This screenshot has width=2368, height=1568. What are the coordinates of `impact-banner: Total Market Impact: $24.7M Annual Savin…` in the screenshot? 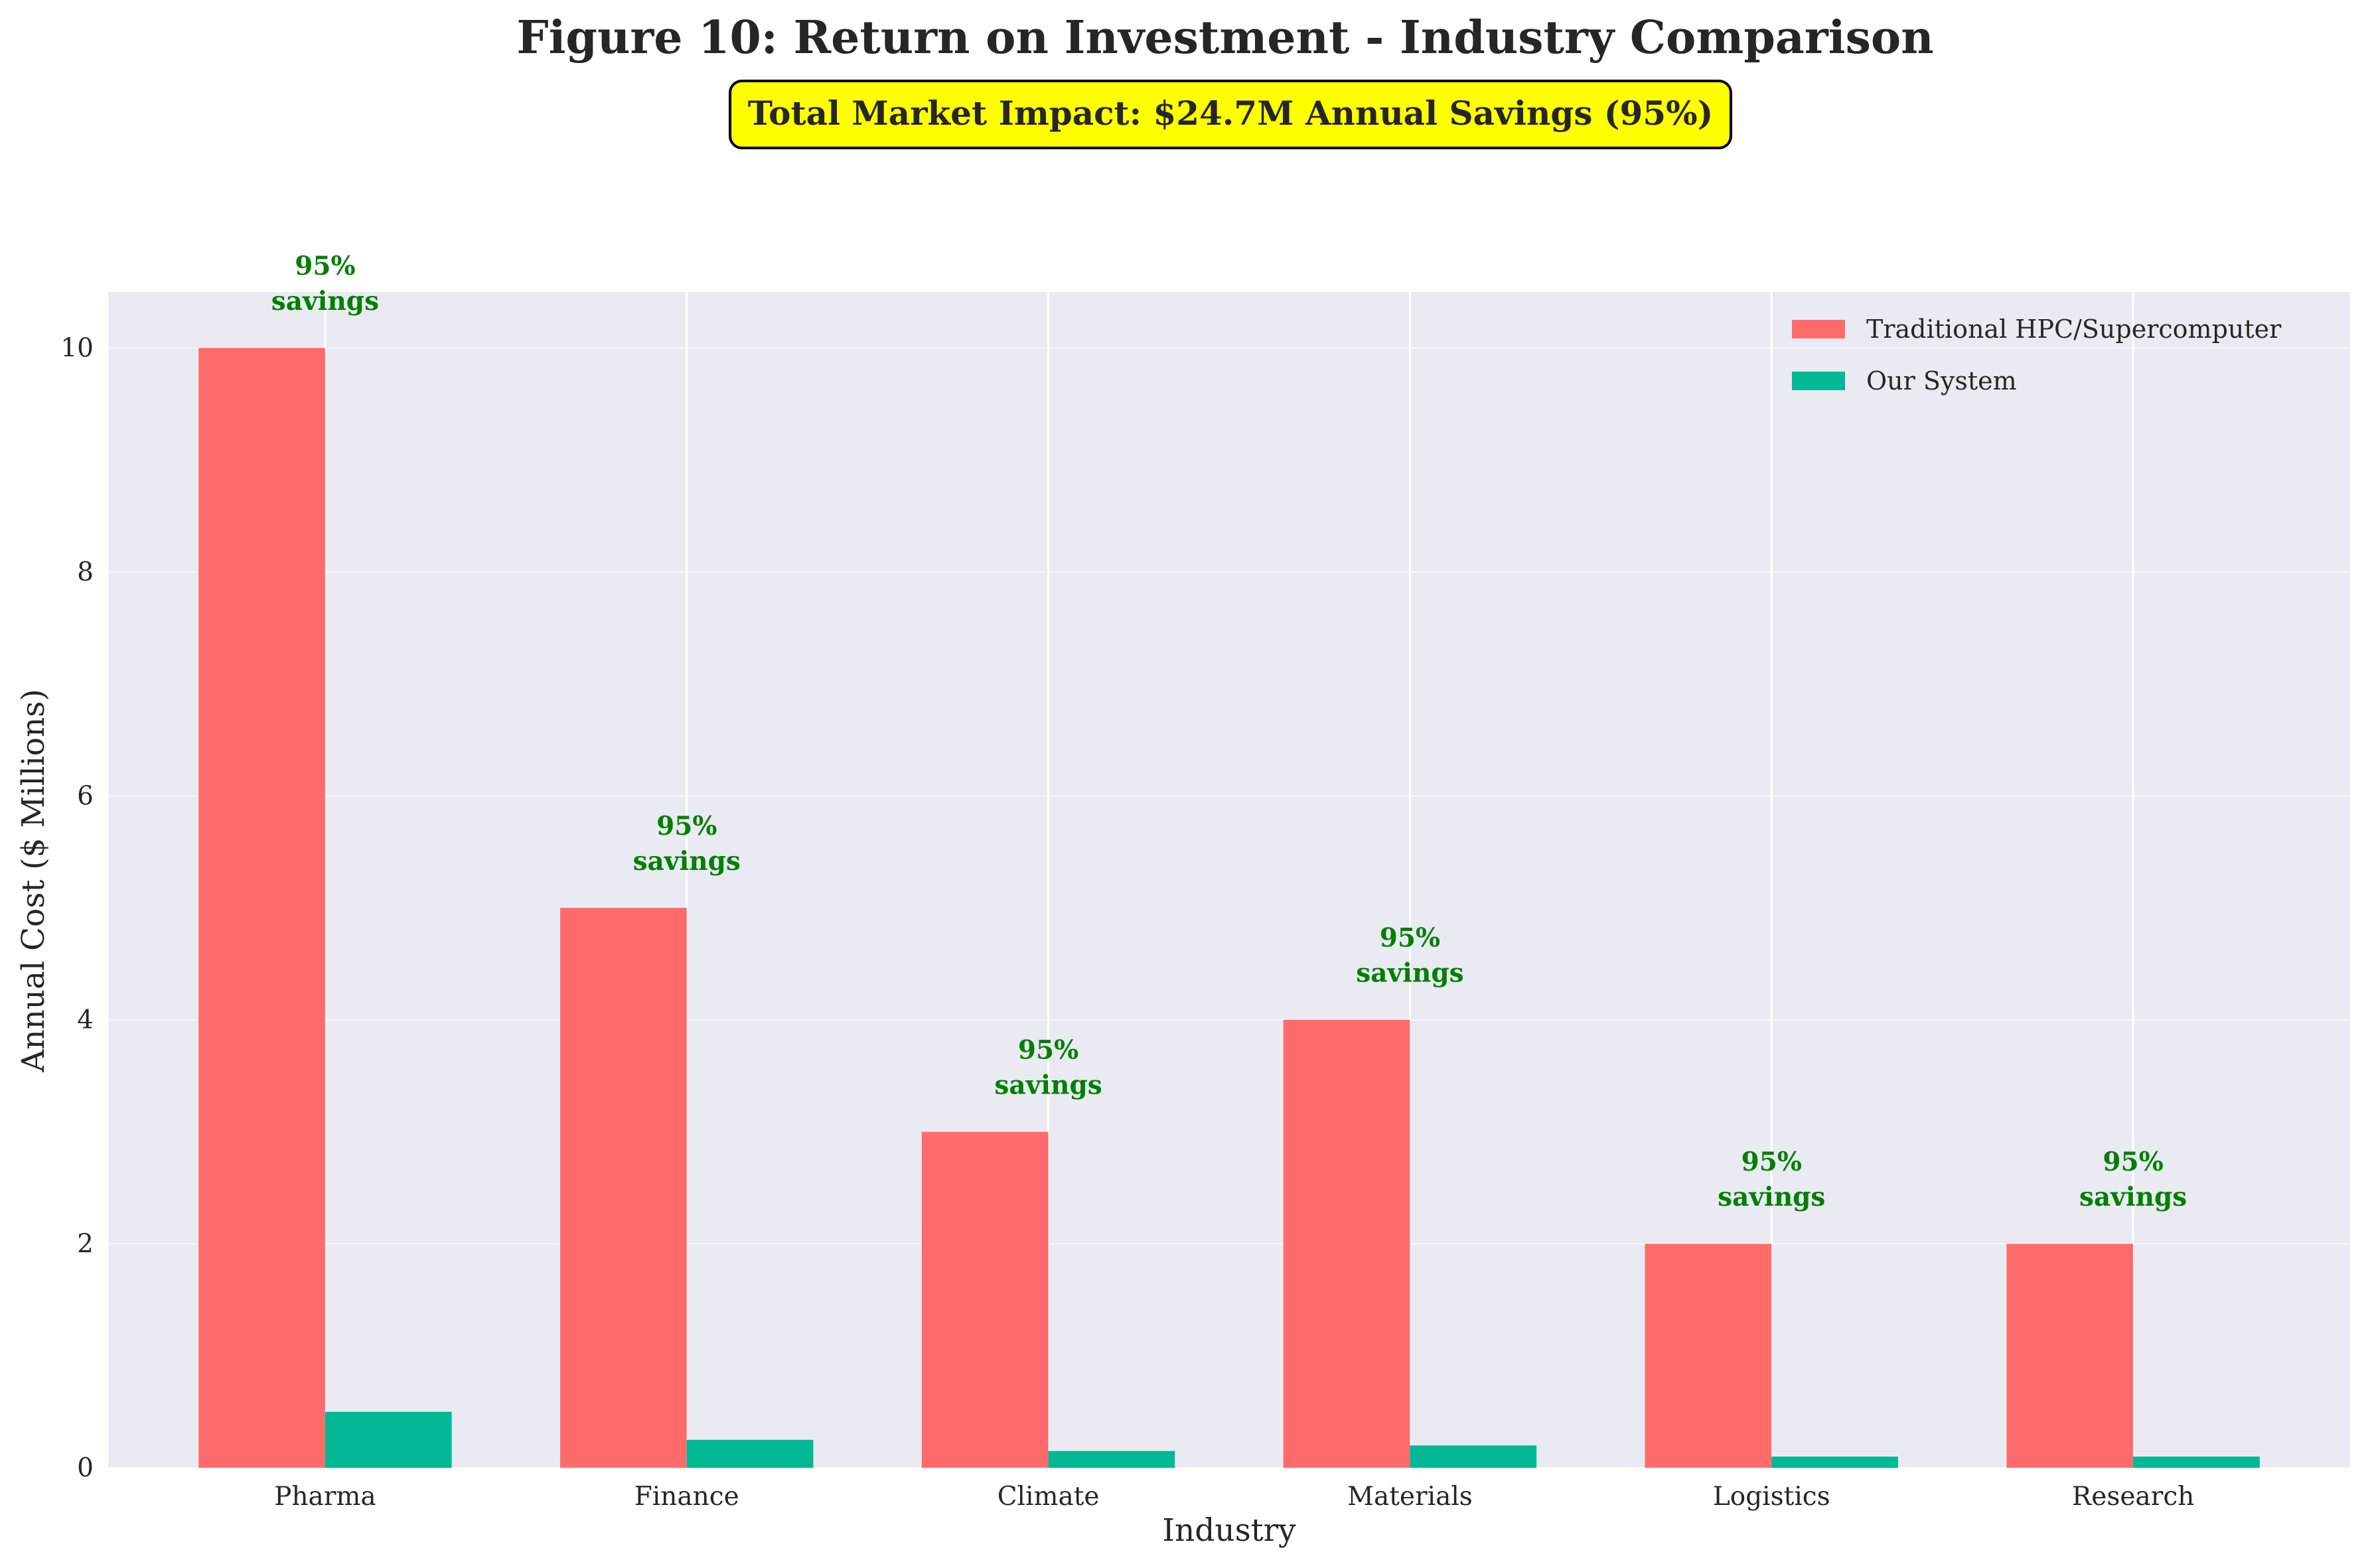 It's located at (1230, 114).